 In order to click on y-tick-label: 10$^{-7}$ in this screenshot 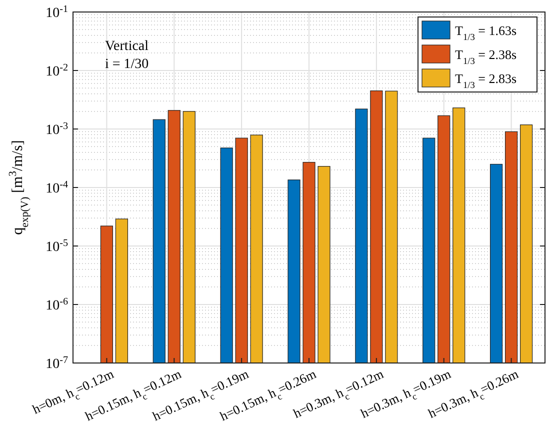, I will do `click(57, 363)`.